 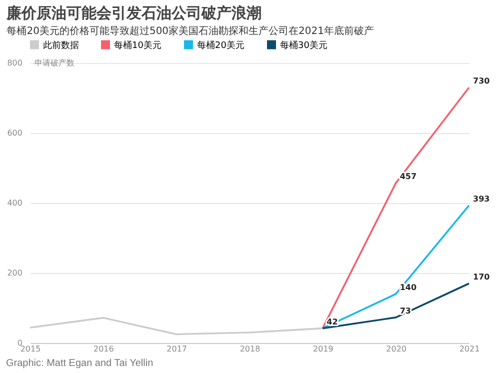 I want to click on y-tick-label: 0, so click(x=19, y=343).